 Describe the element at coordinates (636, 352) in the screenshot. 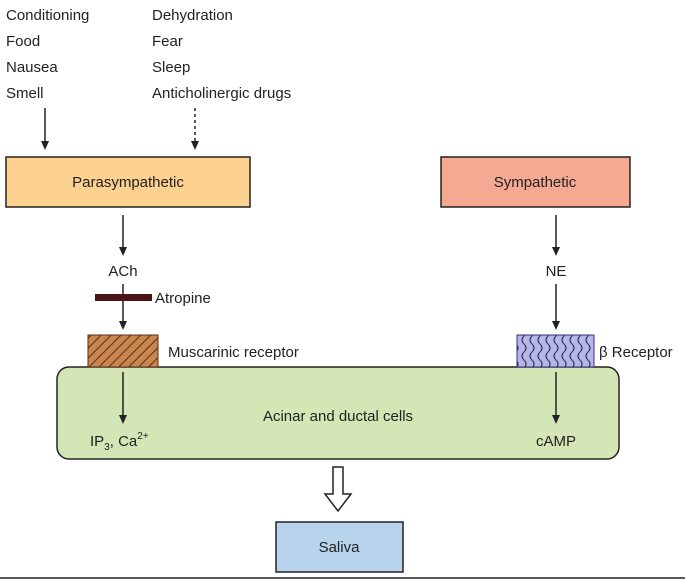

I see `beta-receptor-label: β Receptor` at that location.